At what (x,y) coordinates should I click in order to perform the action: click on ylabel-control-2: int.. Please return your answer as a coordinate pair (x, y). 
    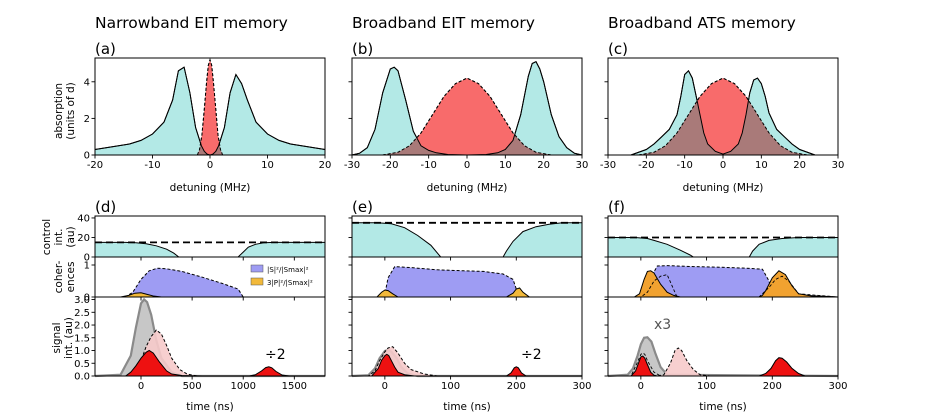
    Looking at the image, I should click on (59, 236).